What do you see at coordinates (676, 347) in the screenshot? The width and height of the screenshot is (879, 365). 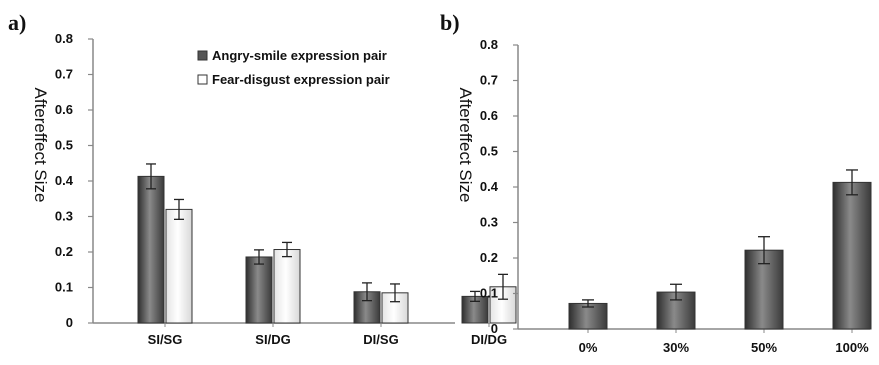 I see `x-tick-label: 30%` at bounding box center [676, 347].